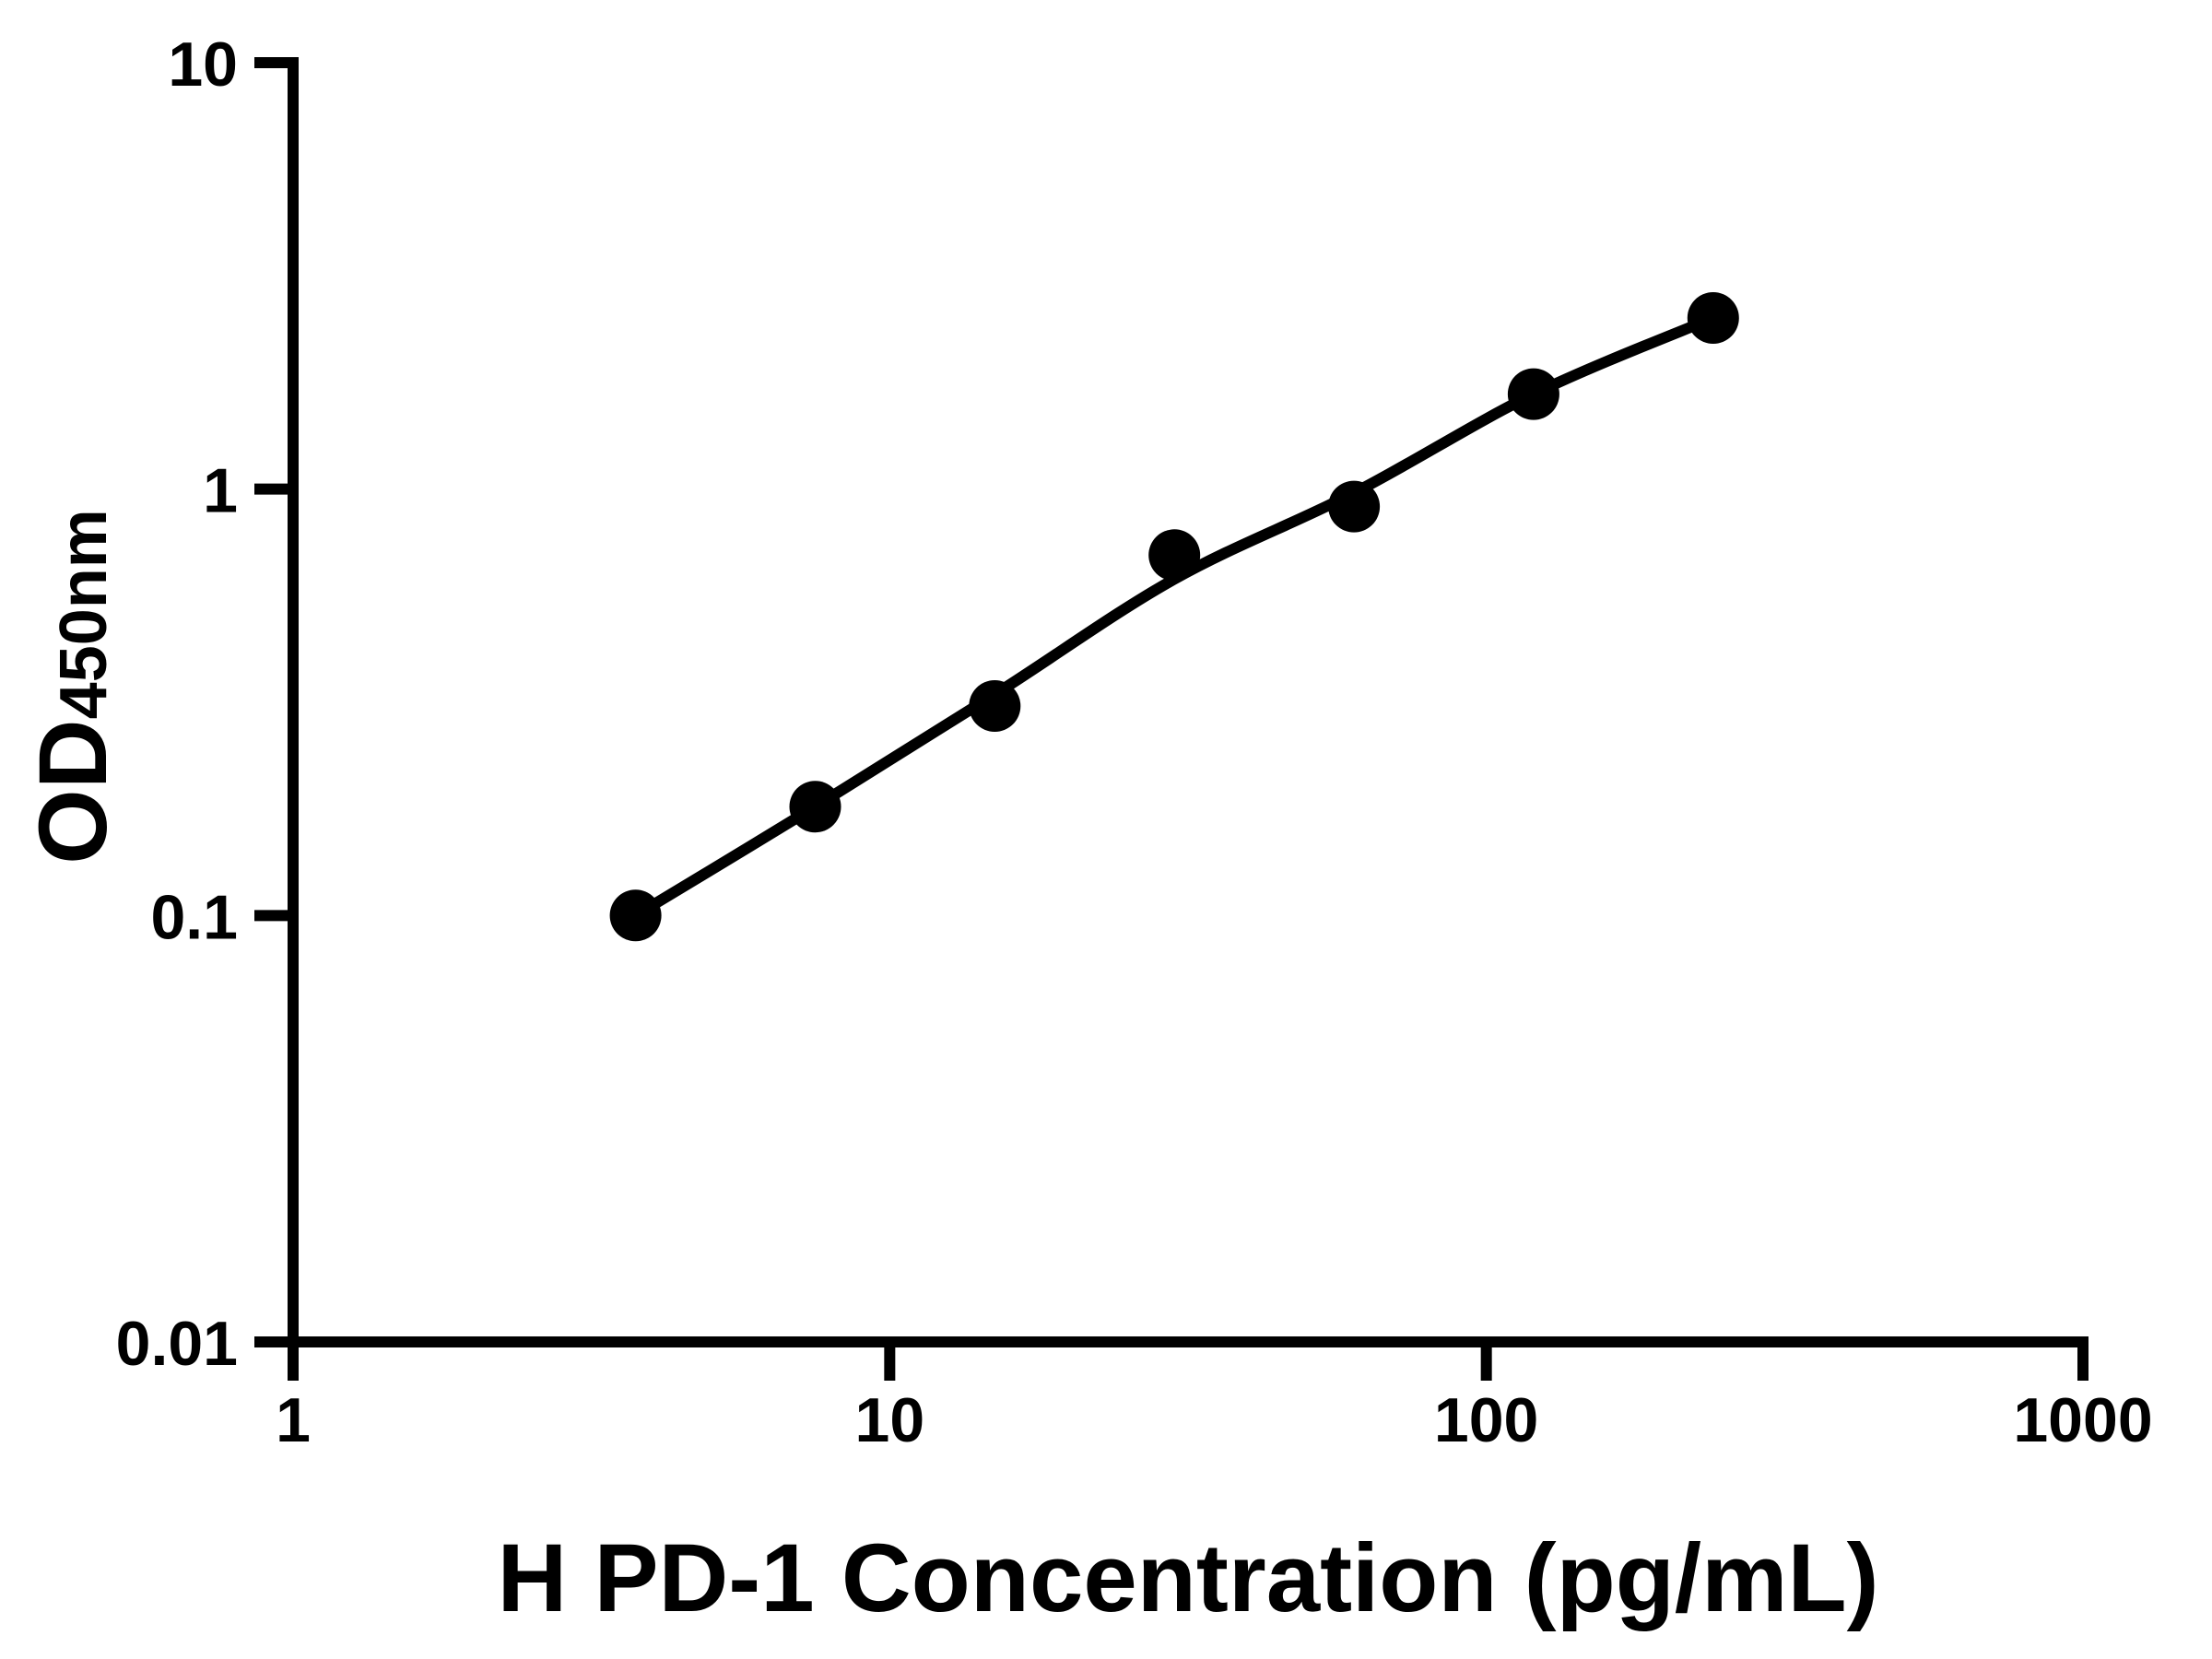 This screenshot has width=2212, height=1659. What do you see at coordinates (1486, 1420) in the screenshot?
I see `x-tick-label: 100` at bounding box center [1486, 1420].